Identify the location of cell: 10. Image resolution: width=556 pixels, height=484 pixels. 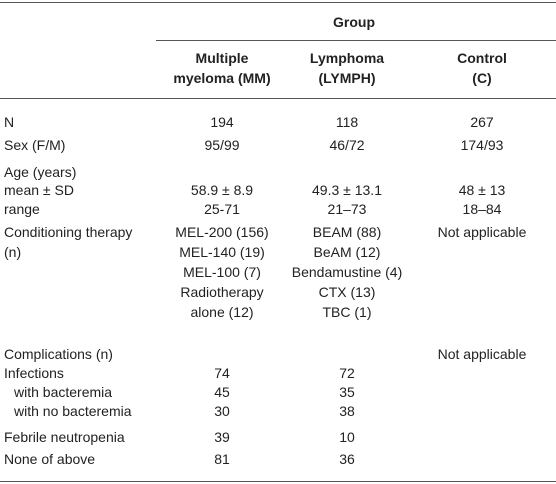
(347, 437).